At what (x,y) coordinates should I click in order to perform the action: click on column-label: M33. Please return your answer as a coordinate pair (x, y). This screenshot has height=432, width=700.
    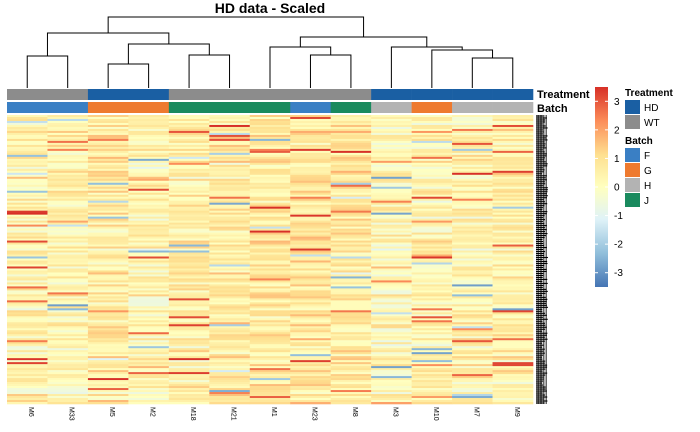
    Looking at the image, I should click on (71, 414).